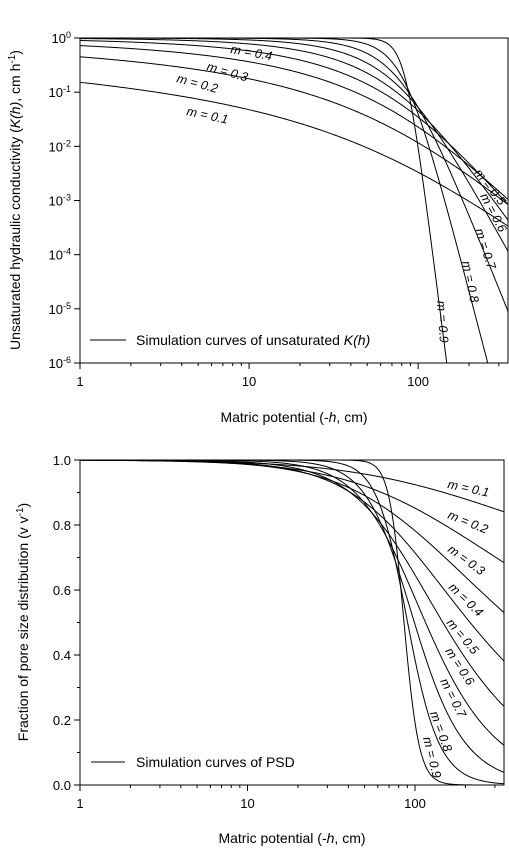  What do you see at coordinates (12, 58) in the screenshot?
I see `k-y-axis-title-sup: -1` at bounding box center [12, 58].